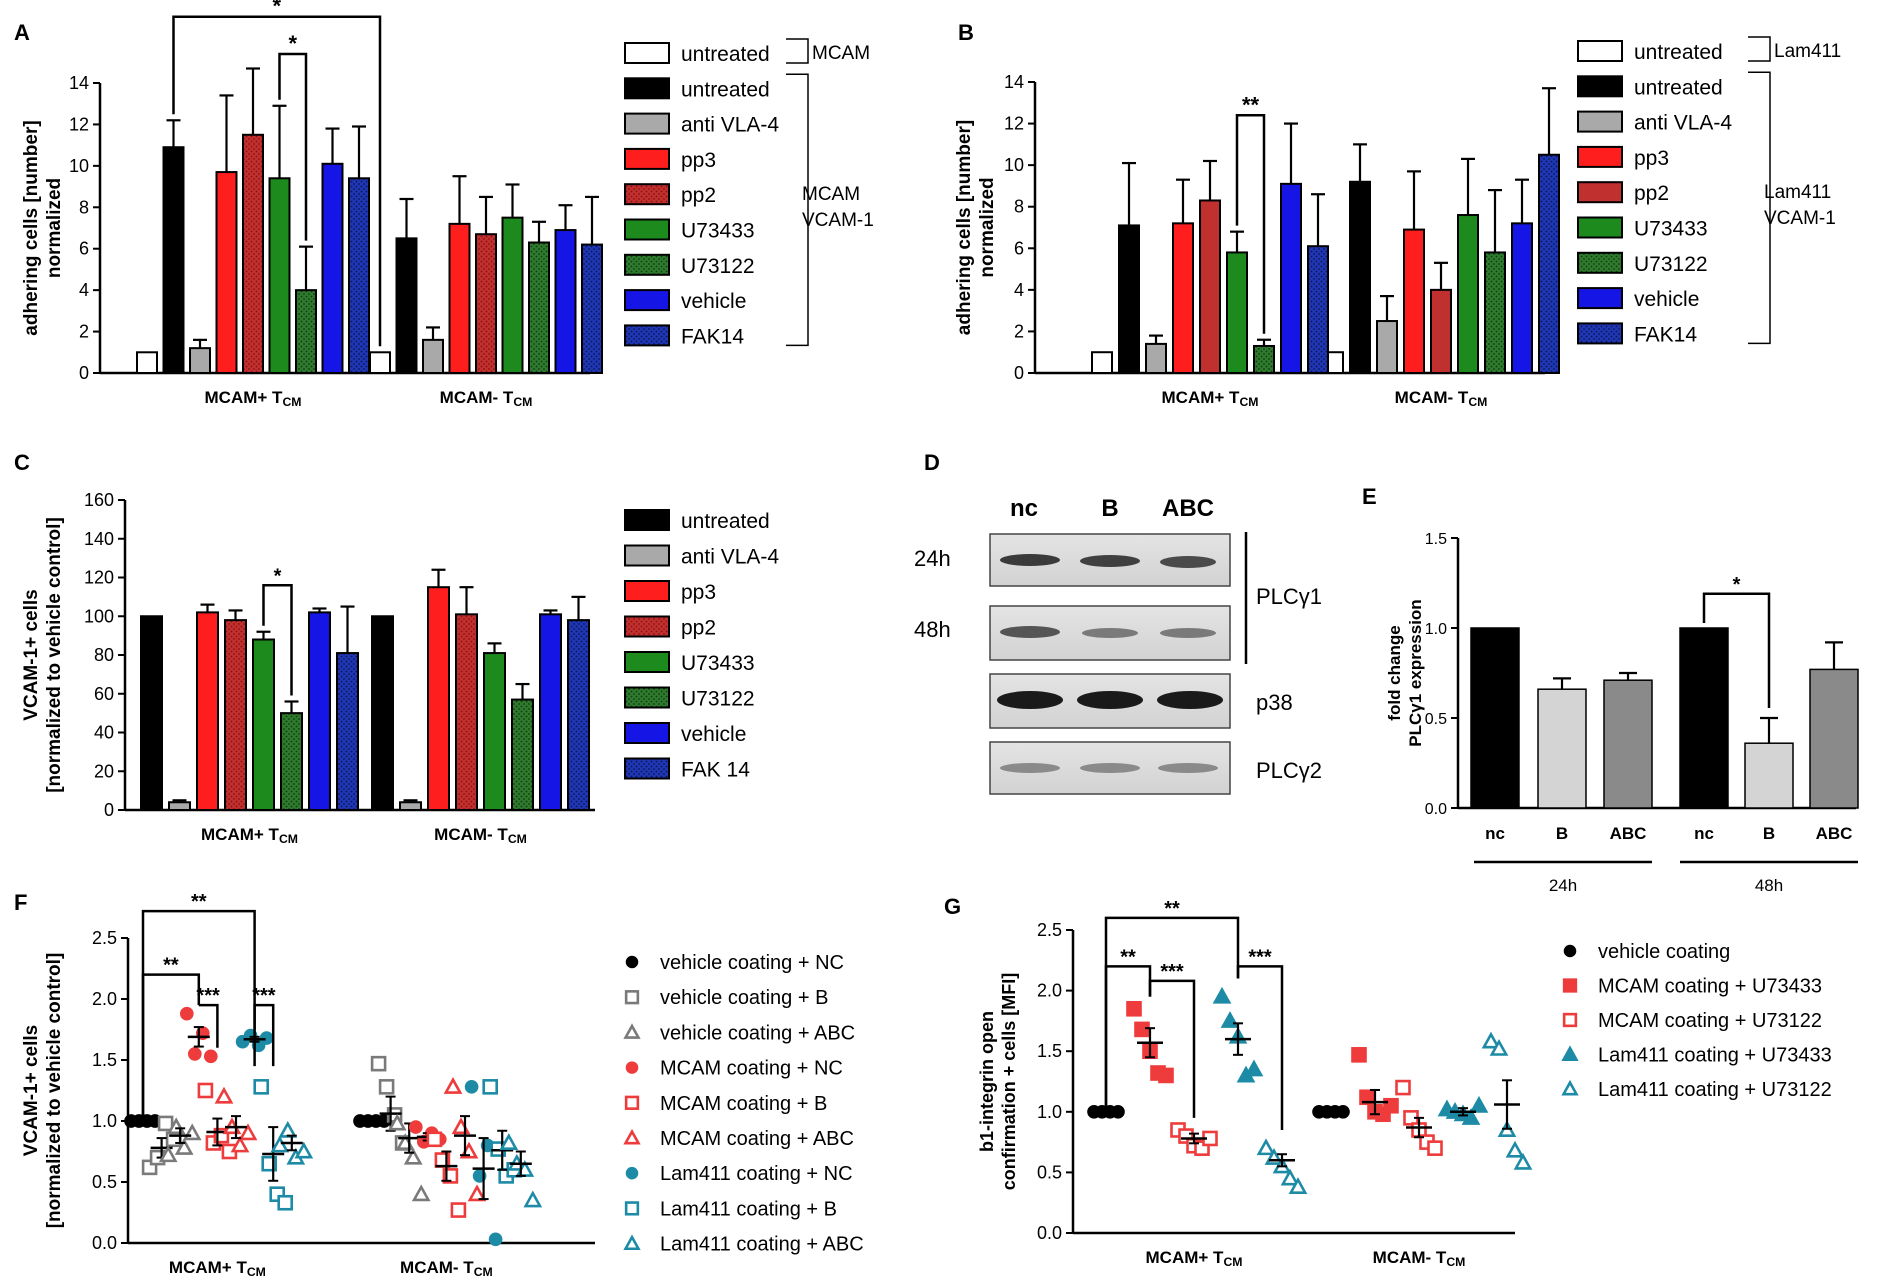 This screenshot has width=1901, height=1279. What do you see at coordinates (1274, 702) in the screenshot?
I see `blot-protein-label: p38` at bounding box center [1274, 702].